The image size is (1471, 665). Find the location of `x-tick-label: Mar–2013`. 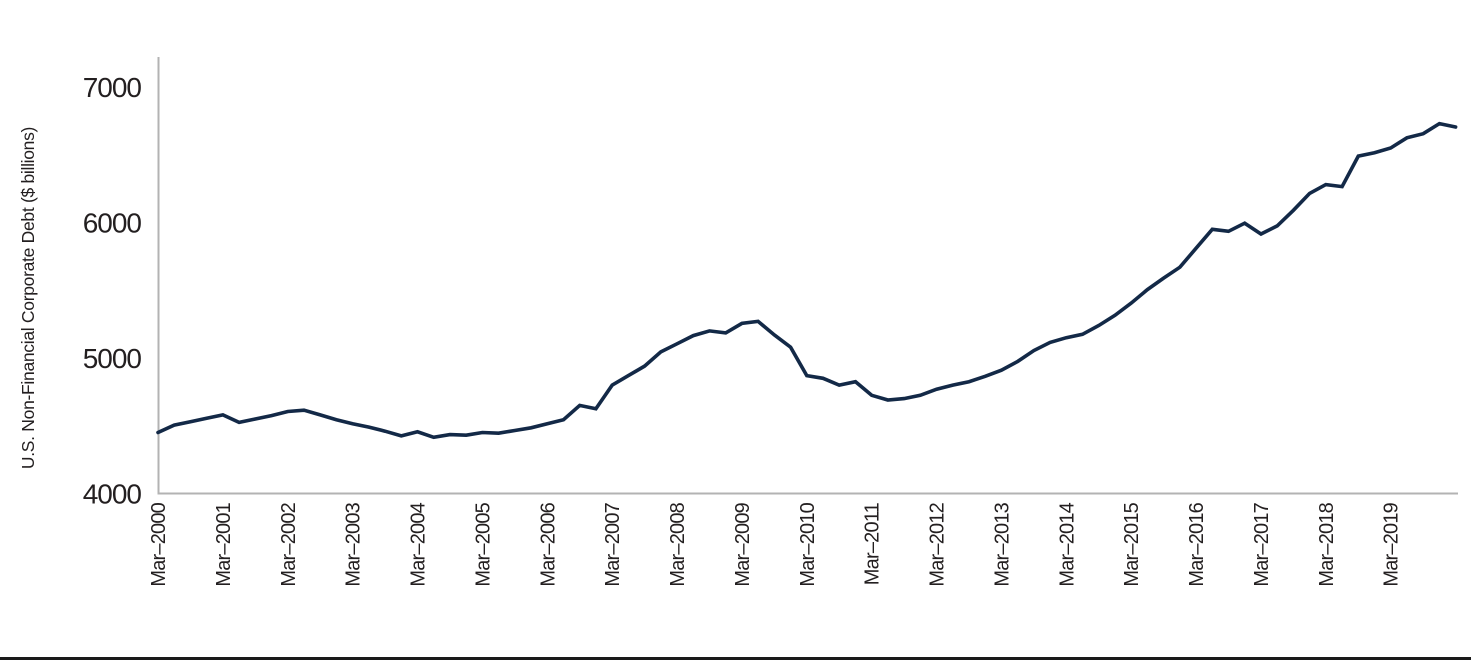

x-tick-label: Mar–2013 is located at coordinates (1002, 544).